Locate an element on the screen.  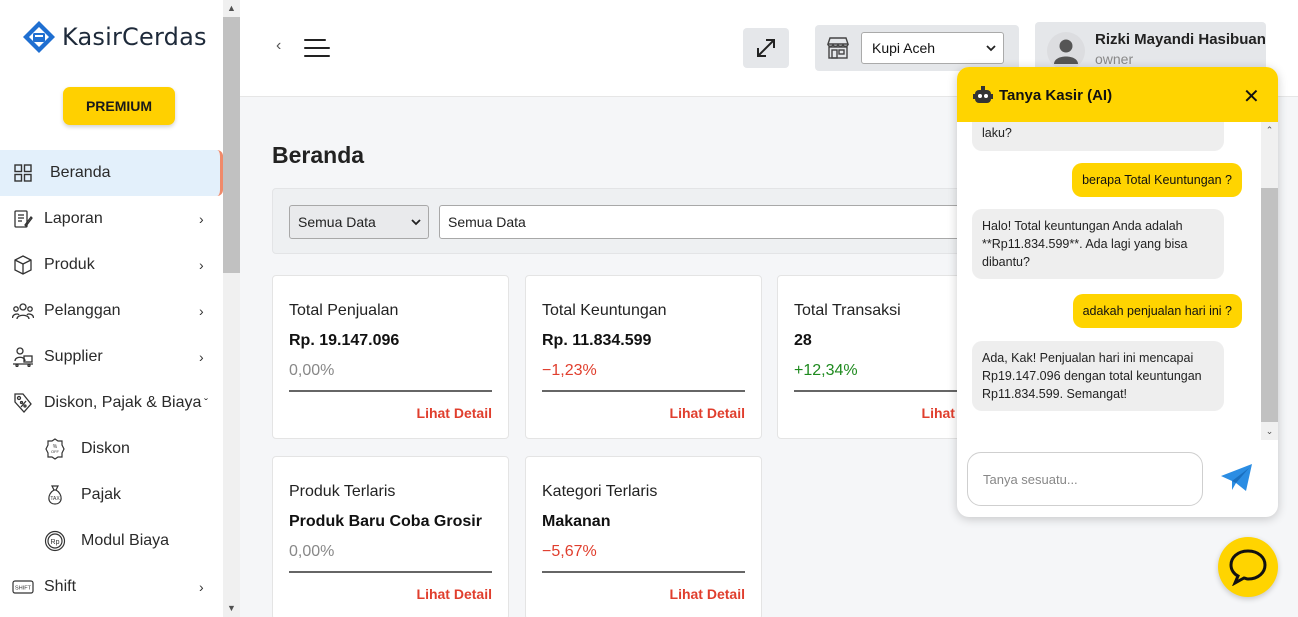
sidebar-item-label: Diskon, Pajak & Biaya is located at coordinates (123, 402).